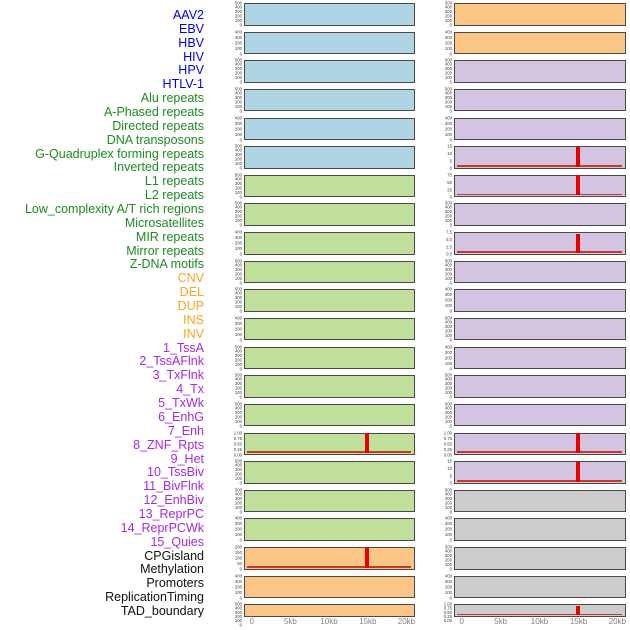  Describe the element at coordinates (191, 70) in the screenshot. I see `track-label: HPV` at that location.